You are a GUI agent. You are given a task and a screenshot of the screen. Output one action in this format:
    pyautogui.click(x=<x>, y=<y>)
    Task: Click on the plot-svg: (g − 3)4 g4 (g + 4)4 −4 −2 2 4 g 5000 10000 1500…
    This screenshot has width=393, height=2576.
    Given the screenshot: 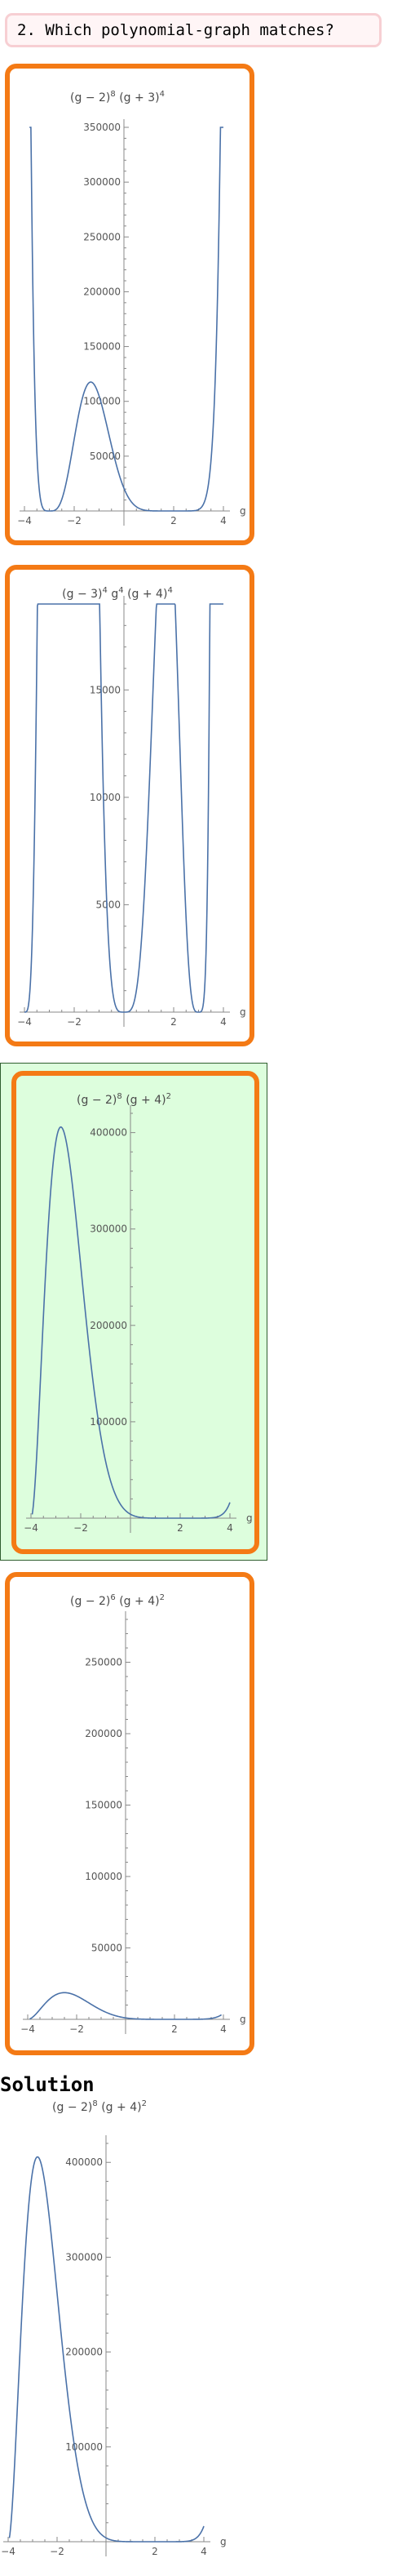 What is the action you would take?
    pyautogui.click(x=131, y=807)
    